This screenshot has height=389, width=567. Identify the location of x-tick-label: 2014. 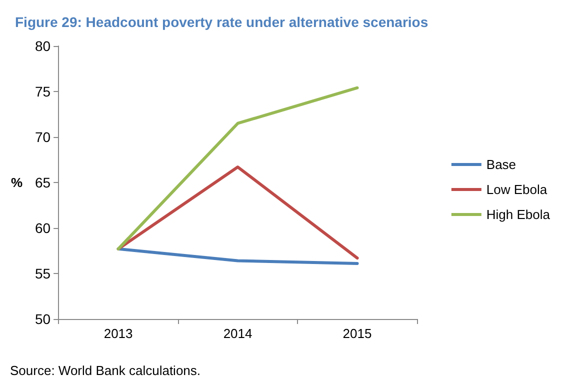
(237, 333).